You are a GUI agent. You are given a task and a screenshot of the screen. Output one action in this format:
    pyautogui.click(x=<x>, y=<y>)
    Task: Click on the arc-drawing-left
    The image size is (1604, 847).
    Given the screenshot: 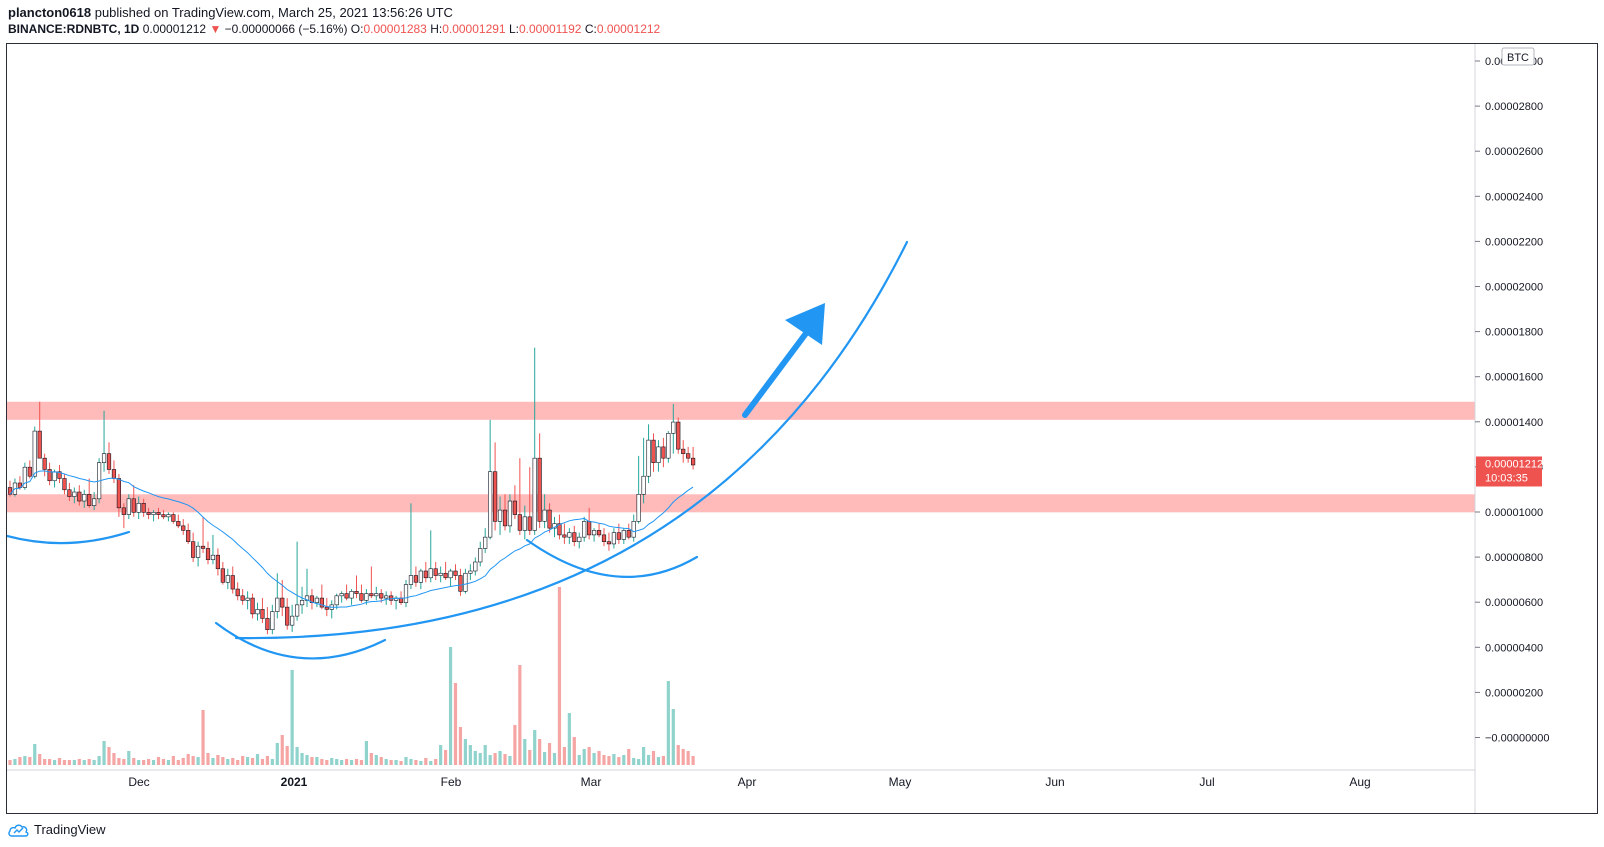 What is the action you would take?
    pyautogui.click(x=69, y=537)
    